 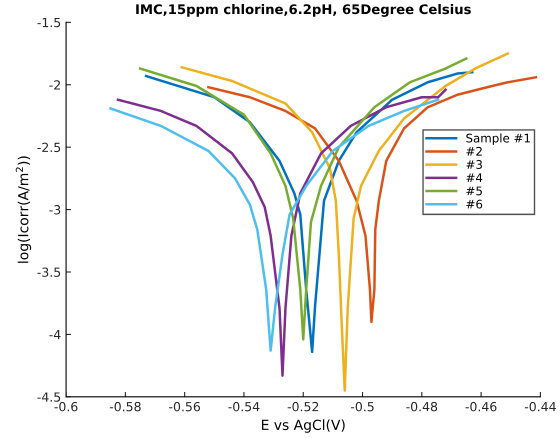 What do you see at coordinates (55, 335) in the screenshot?
I see `y-tick-label: -4` at bounding box center [55, 335].